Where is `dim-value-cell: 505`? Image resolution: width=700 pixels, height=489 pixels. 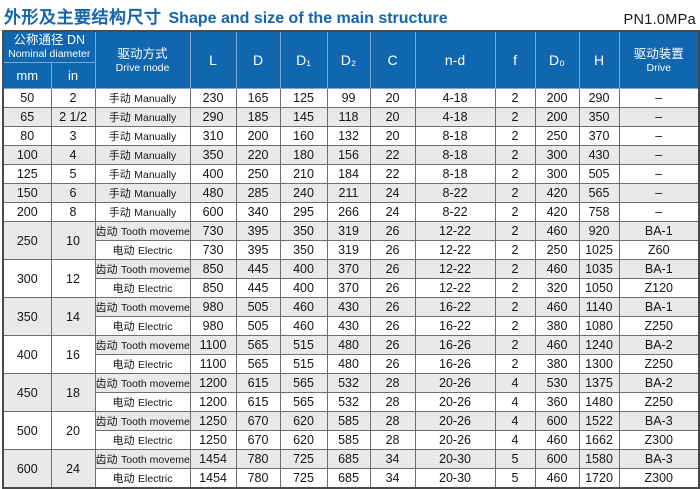 dim-value-cell: 505 is located at coordinates (599, 174).